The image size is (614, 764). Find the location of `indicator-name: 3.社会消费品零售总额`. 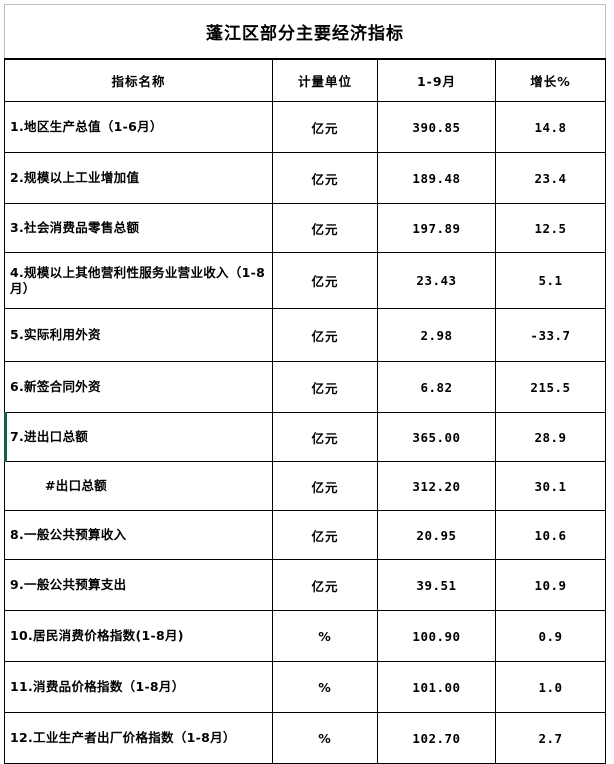

indicator-name: 3.社会消费品零售总额 is located at coordinates (138, 228).